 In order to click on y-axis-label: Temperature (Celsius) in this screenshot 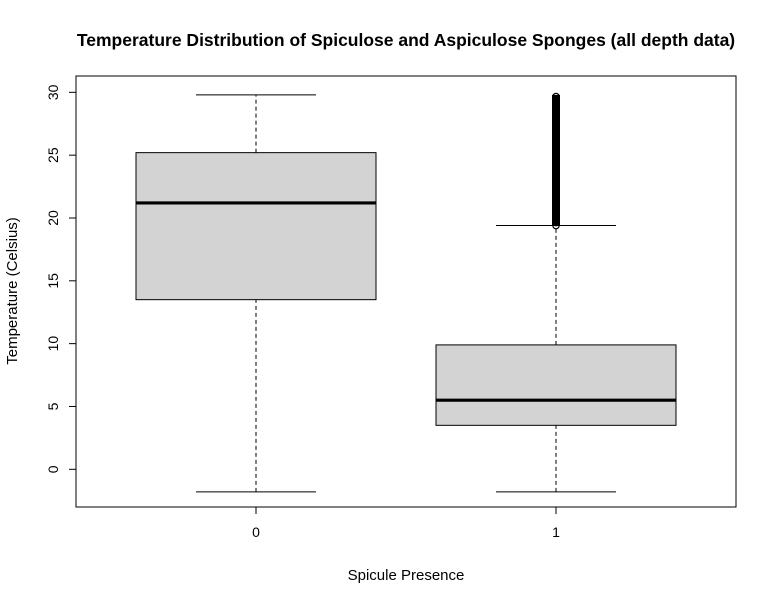, I will do `click(12, 291)`.